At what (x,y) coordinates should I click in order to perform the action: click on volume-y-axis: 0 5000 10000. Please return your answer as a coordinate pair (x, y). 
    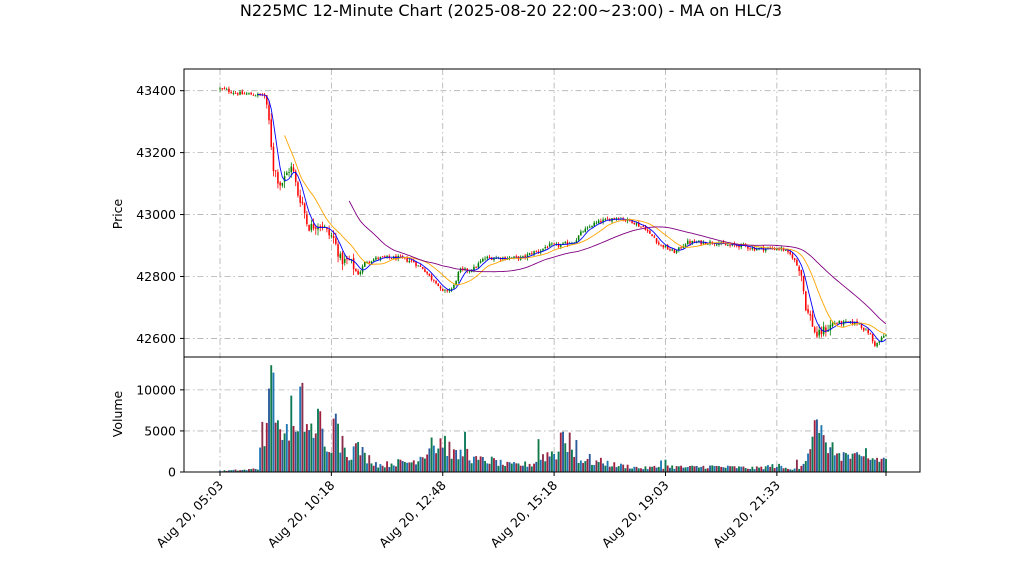
    Looking at the image, I should click on (160, 431).